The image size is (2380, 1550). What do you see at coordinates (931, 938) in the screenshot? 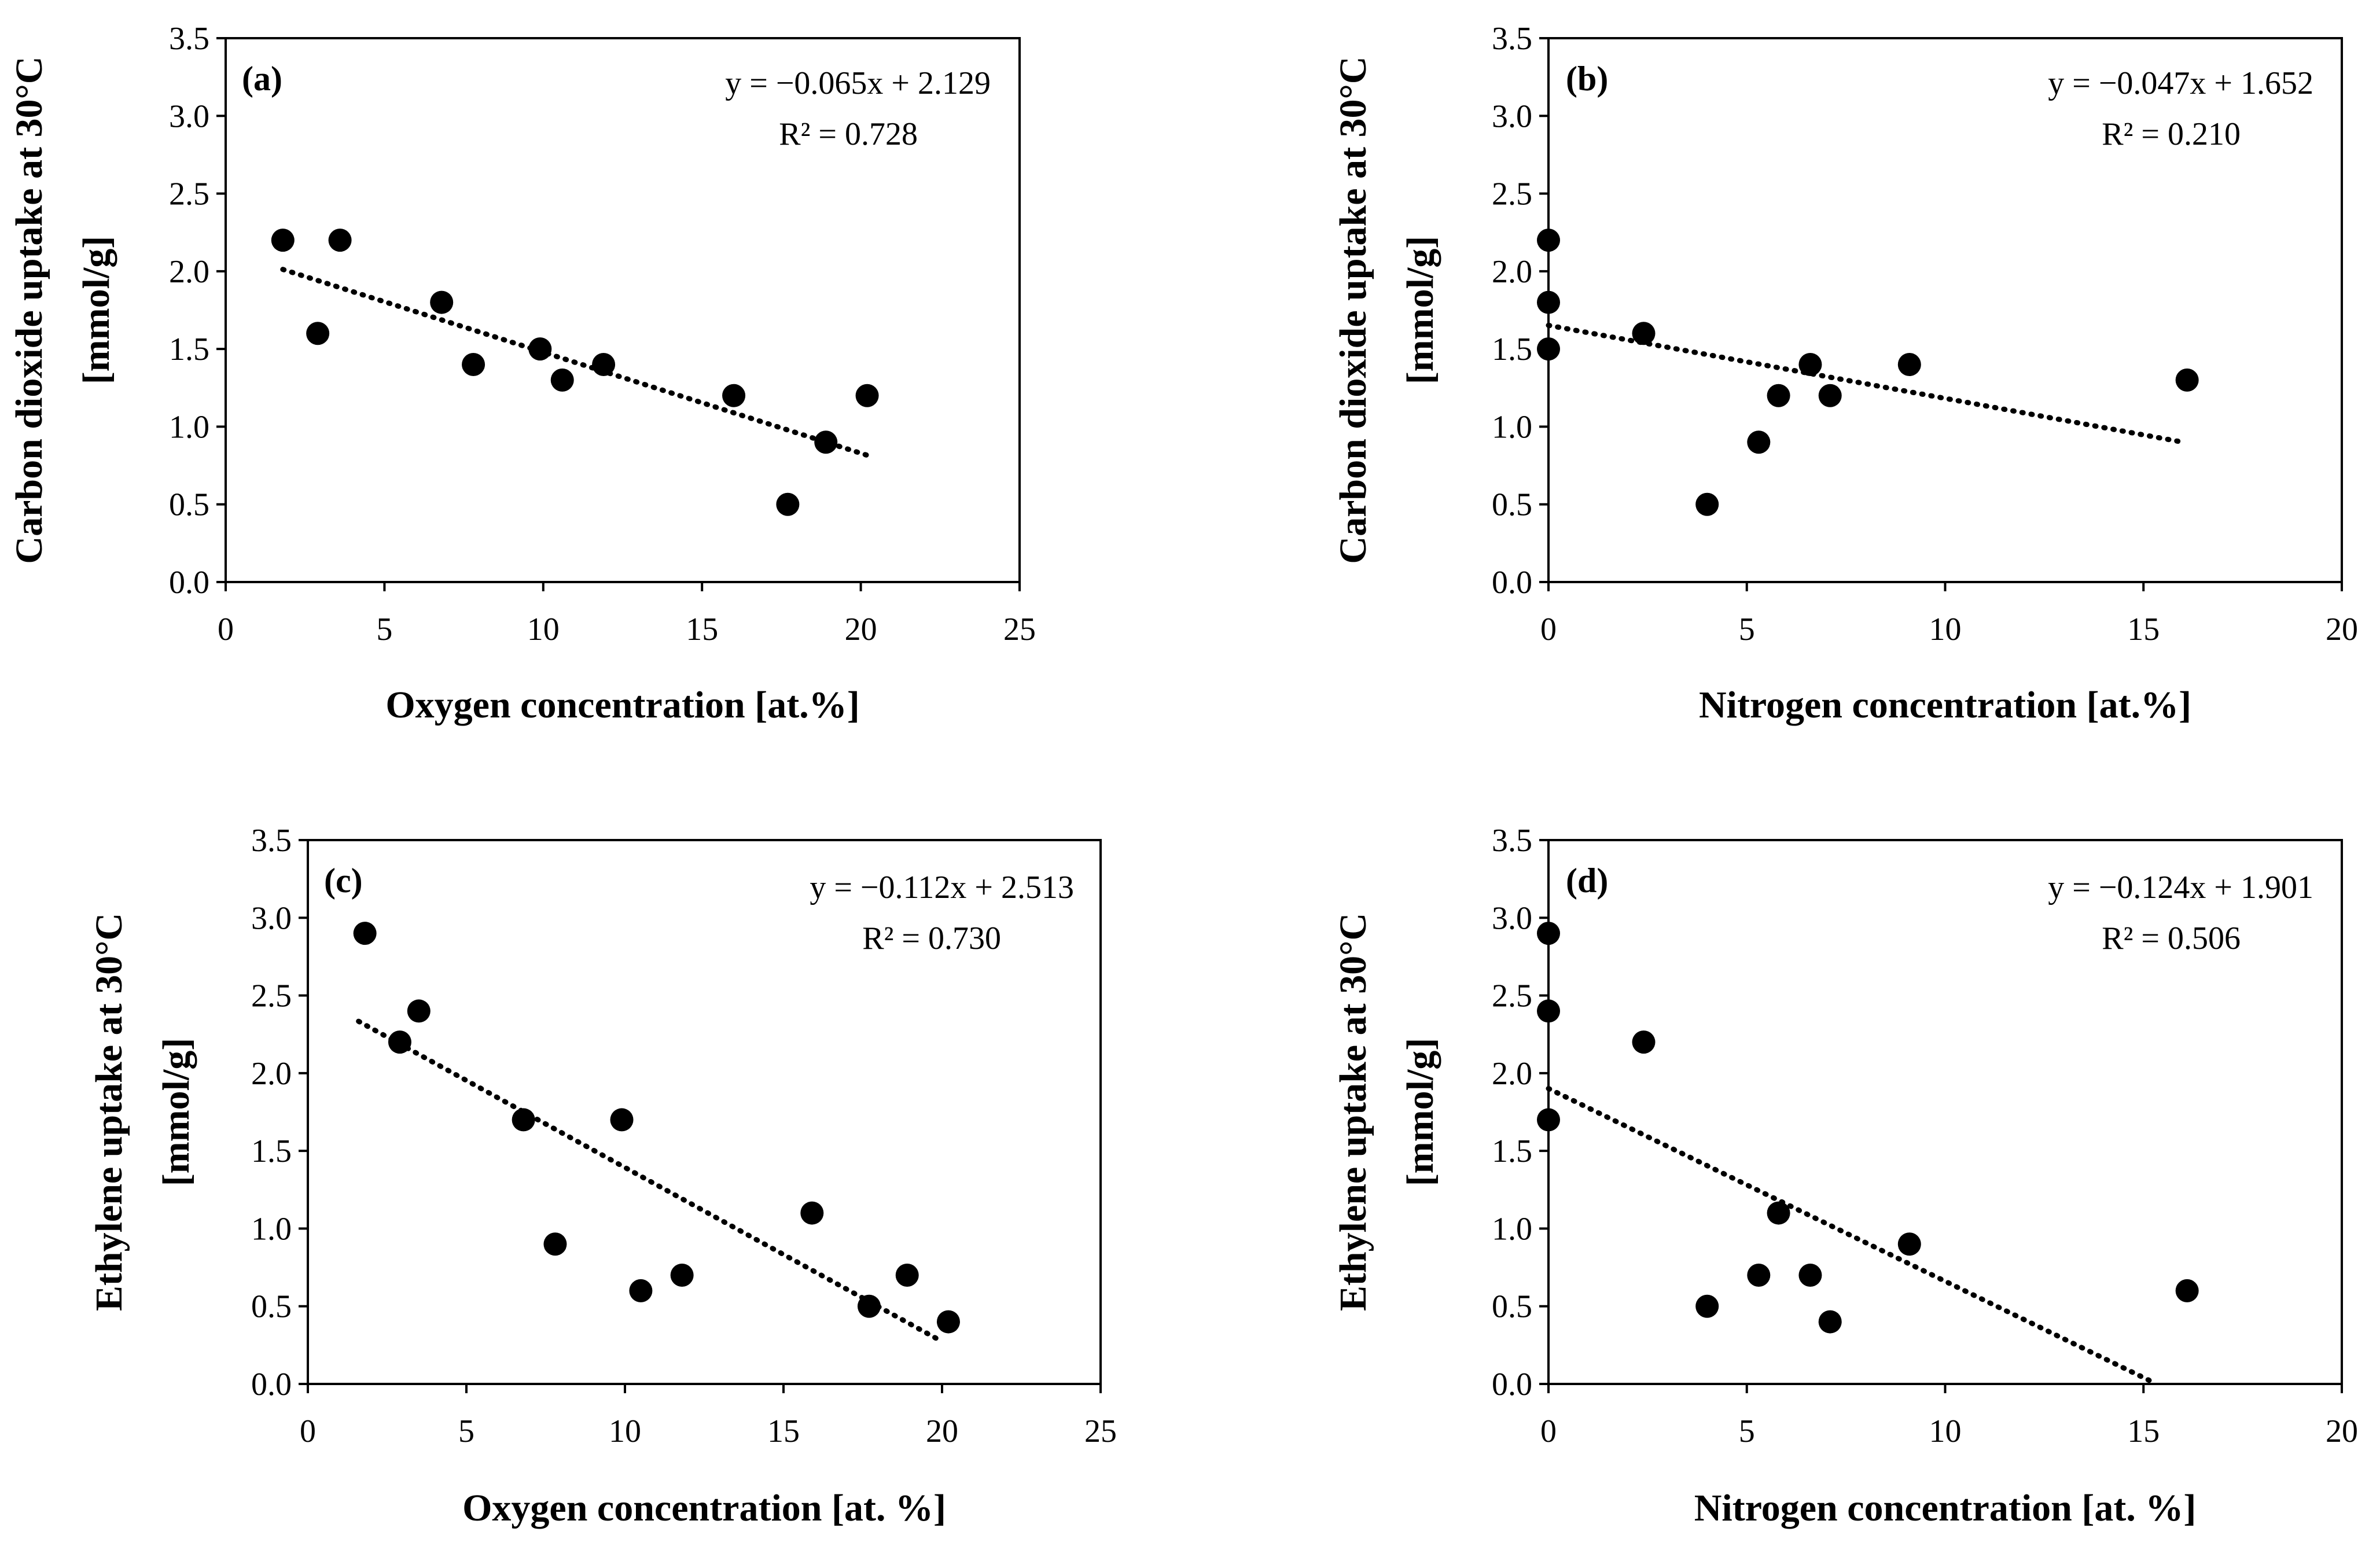
I see `r-squared: R² = 0.730` at bounding box center [931, 938].